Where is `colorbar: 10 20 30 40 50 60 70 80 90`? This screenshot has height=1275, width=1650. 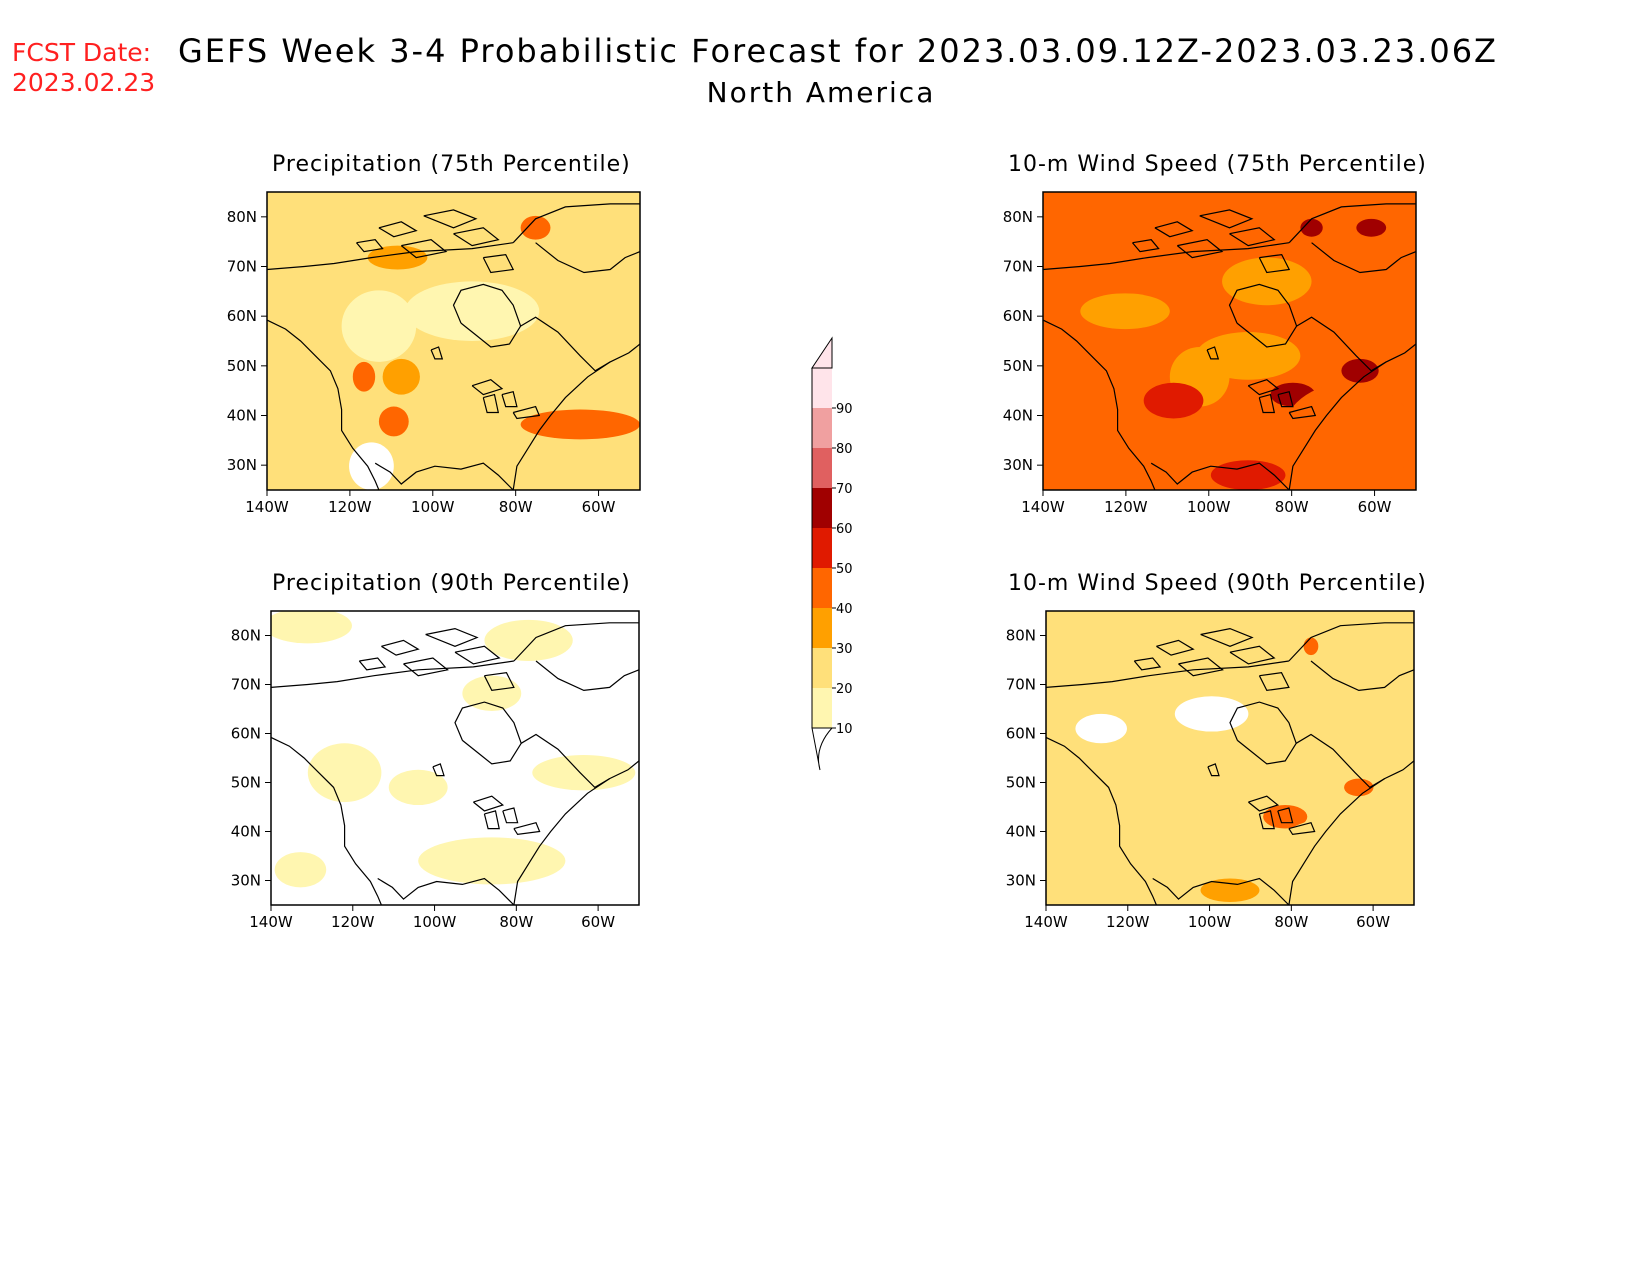
colorbar: 10 20 30 40 50 60 70 80 90 is located at coordinates (832, 553).